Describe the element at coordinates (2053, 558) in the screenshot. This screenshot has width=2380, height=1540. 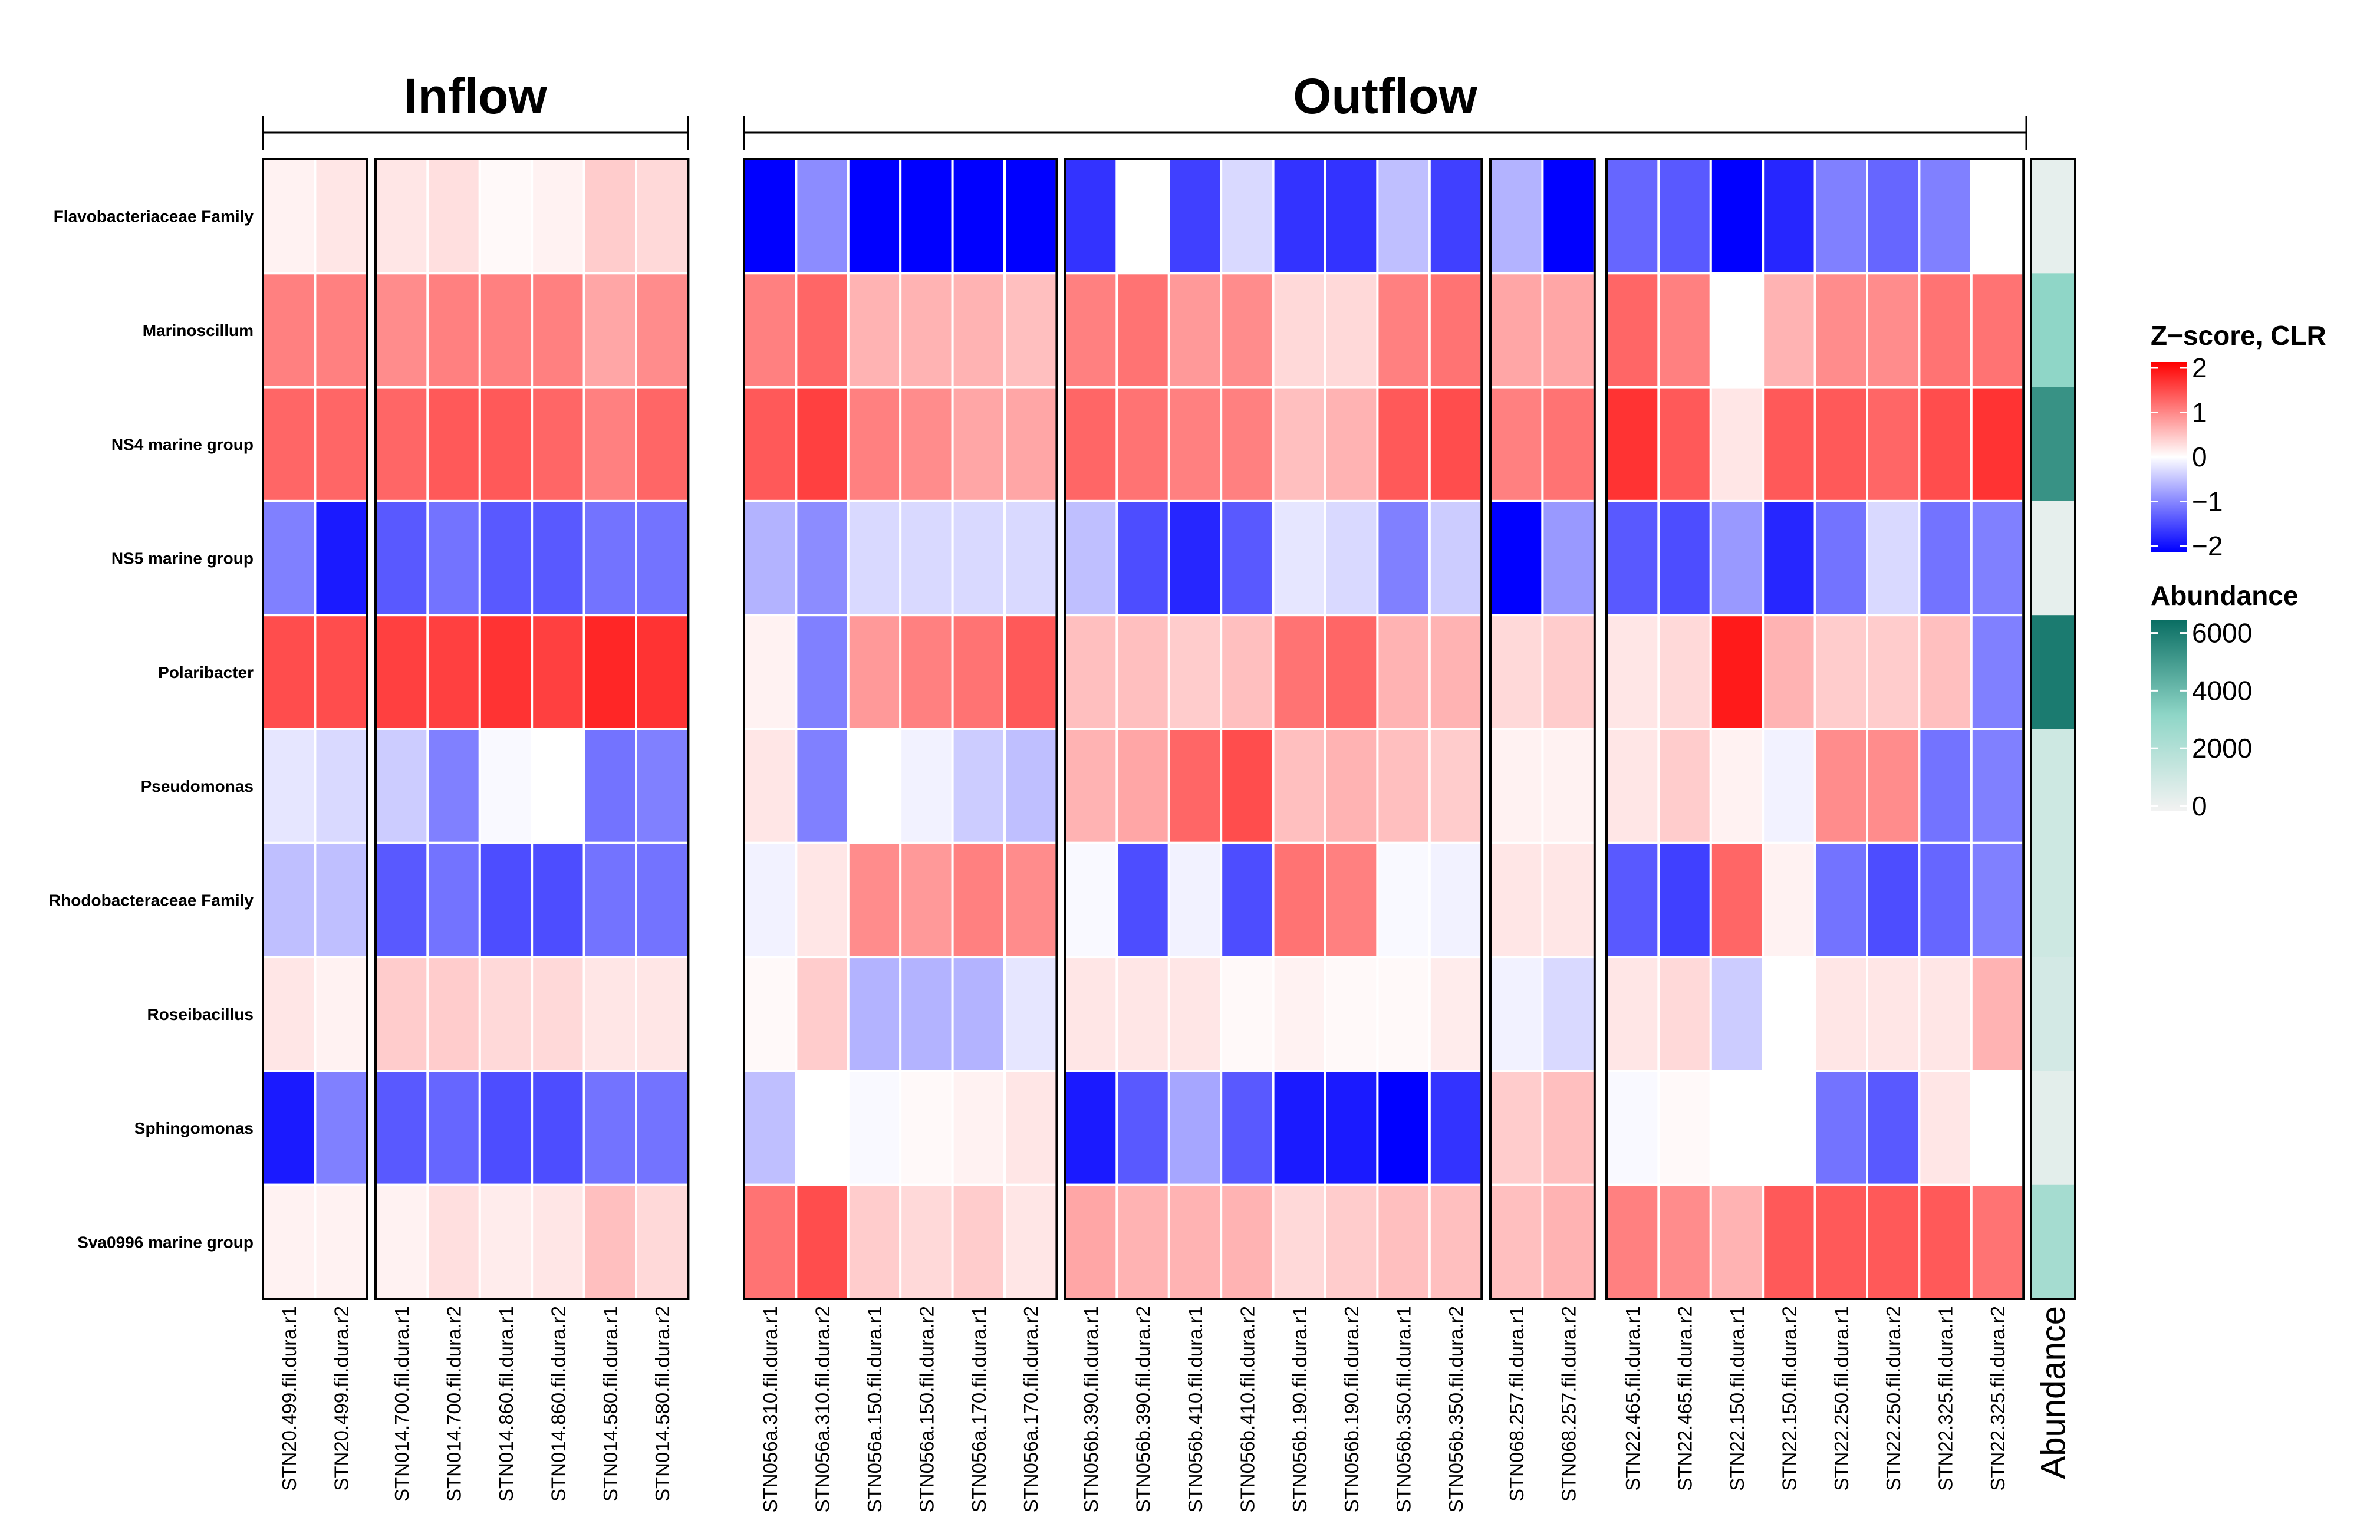
I see `abundance-cell` at that location.